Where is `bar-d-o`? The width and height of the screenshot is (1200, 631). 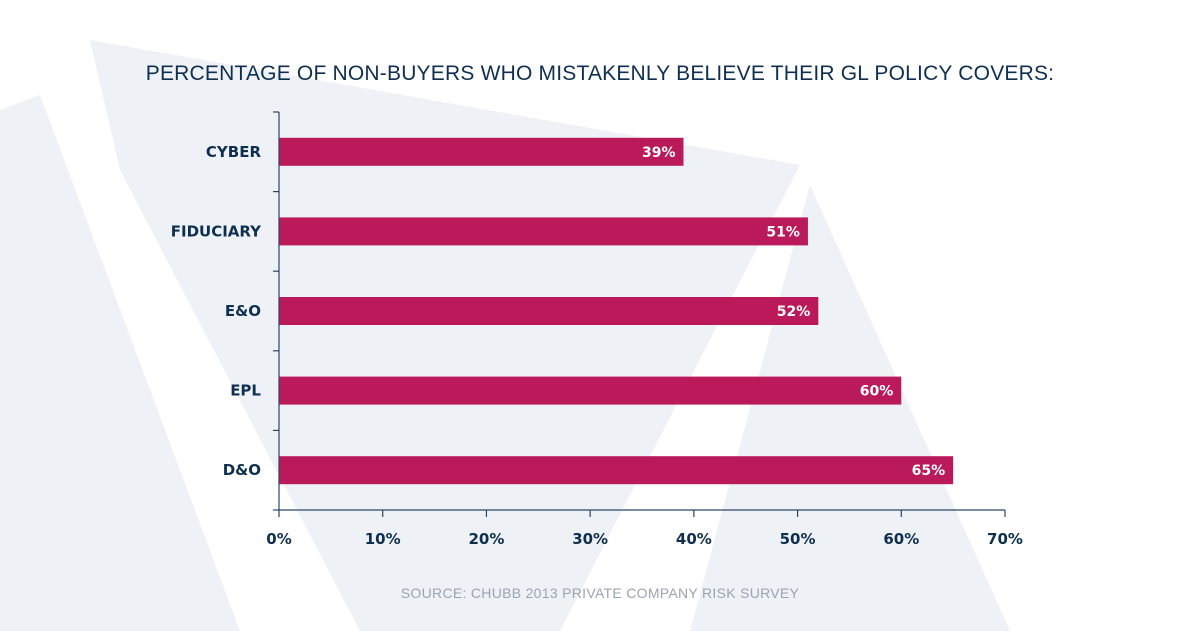 bar-d-o is located at coordinates (616, 470).